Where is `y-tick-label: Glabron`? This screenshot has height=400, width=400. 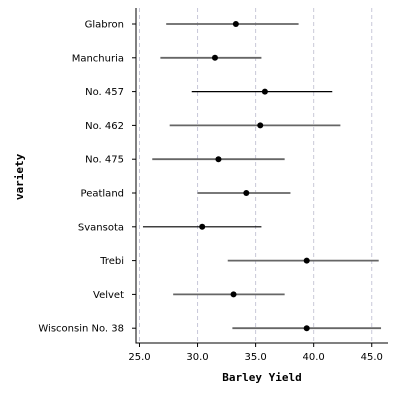 y-tick-label: Glabron is located at coordinates (104, 25).